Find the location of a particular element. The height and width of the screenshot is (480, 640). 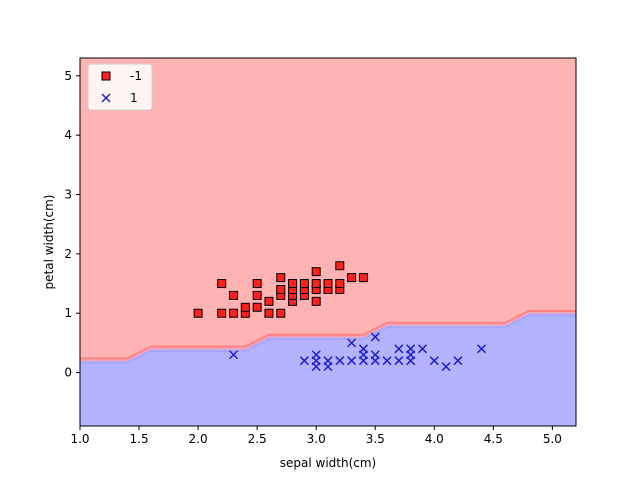

y-tick-label: 2 is located at coordinates (68, 254).